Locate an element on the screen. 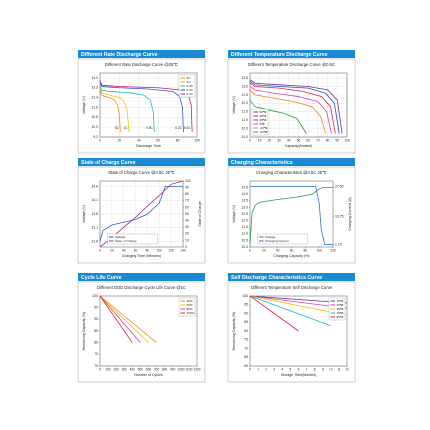  chart-title: State of Charge Curve @0.5C 25℃ is located at coordinates (141, 172).